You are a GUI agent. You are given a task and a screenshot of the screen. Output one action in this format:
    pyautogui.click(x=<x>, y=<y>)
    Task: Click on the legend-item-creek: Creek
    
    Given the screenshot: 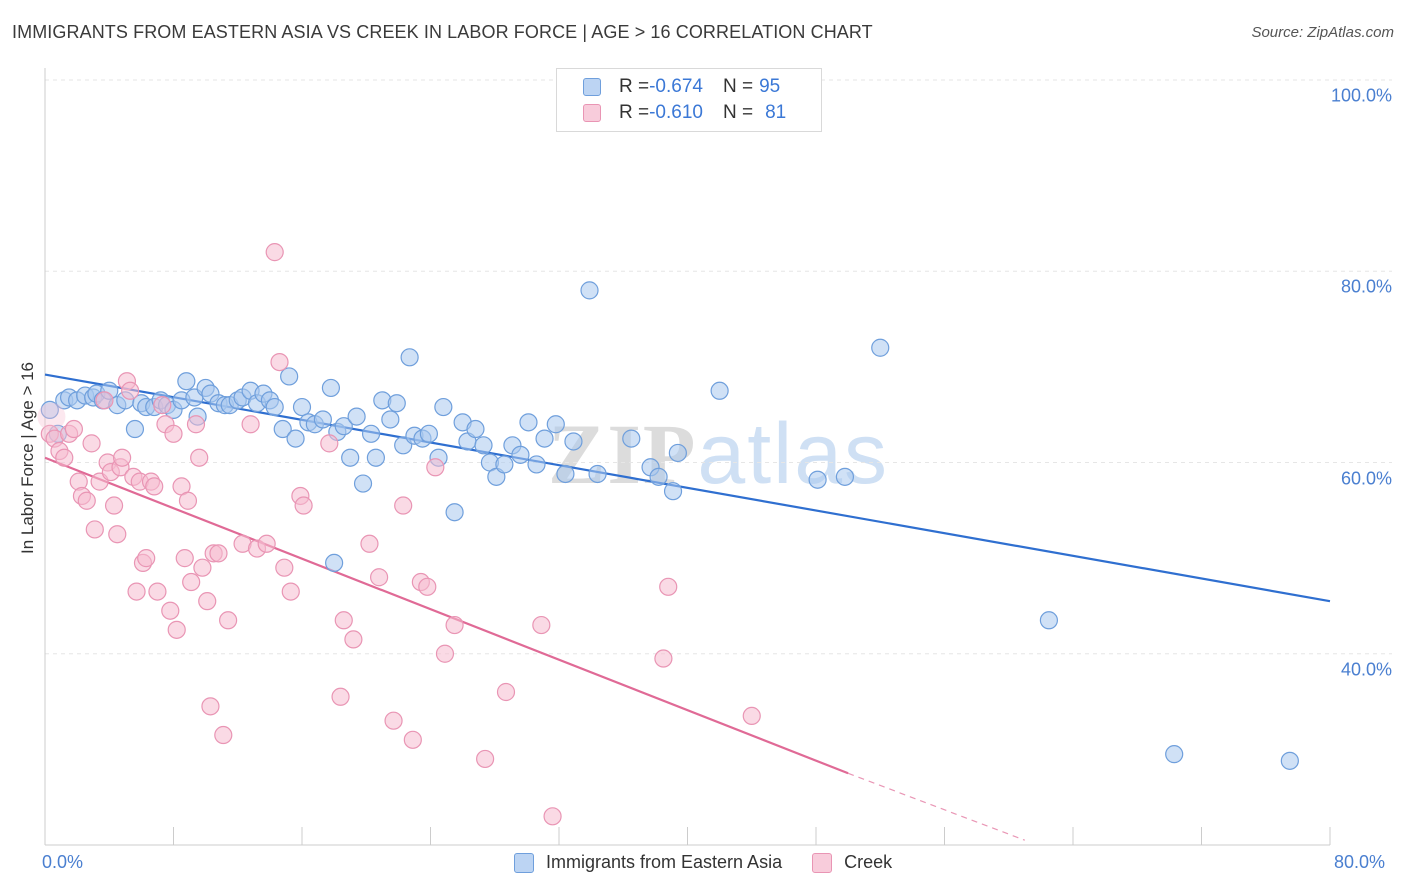 What is the action you would take?
    pyautogui.click(x=852, y=862)
    